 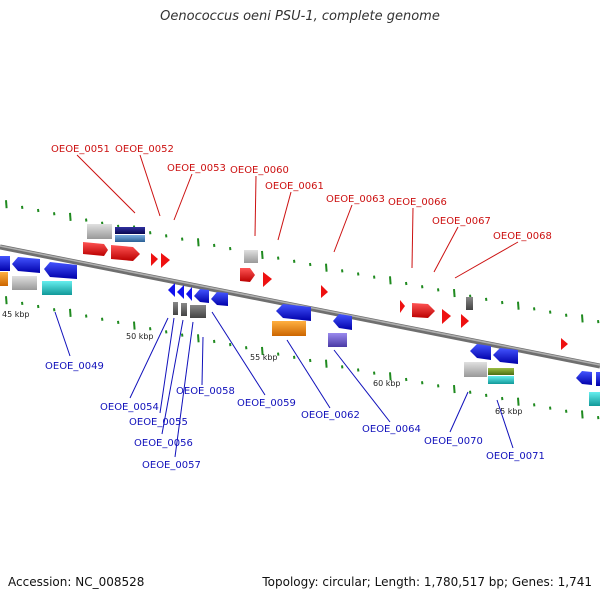 What do you see at coordinates (163, 443) in the screenshot?
I see `gene-label-oeoe-0056: OEOE_0056` at bounding box center [163, 443].